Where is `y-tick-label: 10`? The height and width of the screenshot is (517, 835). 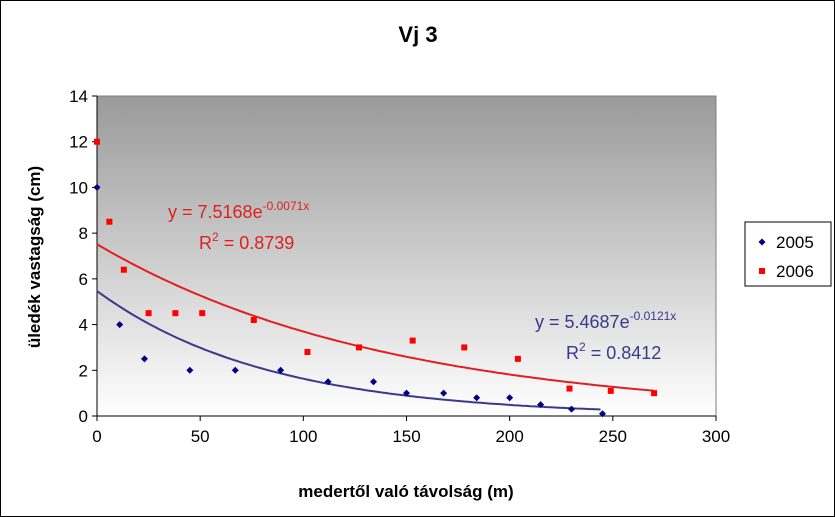
y-tick-label: 10 is located at coordinates (78, 187).